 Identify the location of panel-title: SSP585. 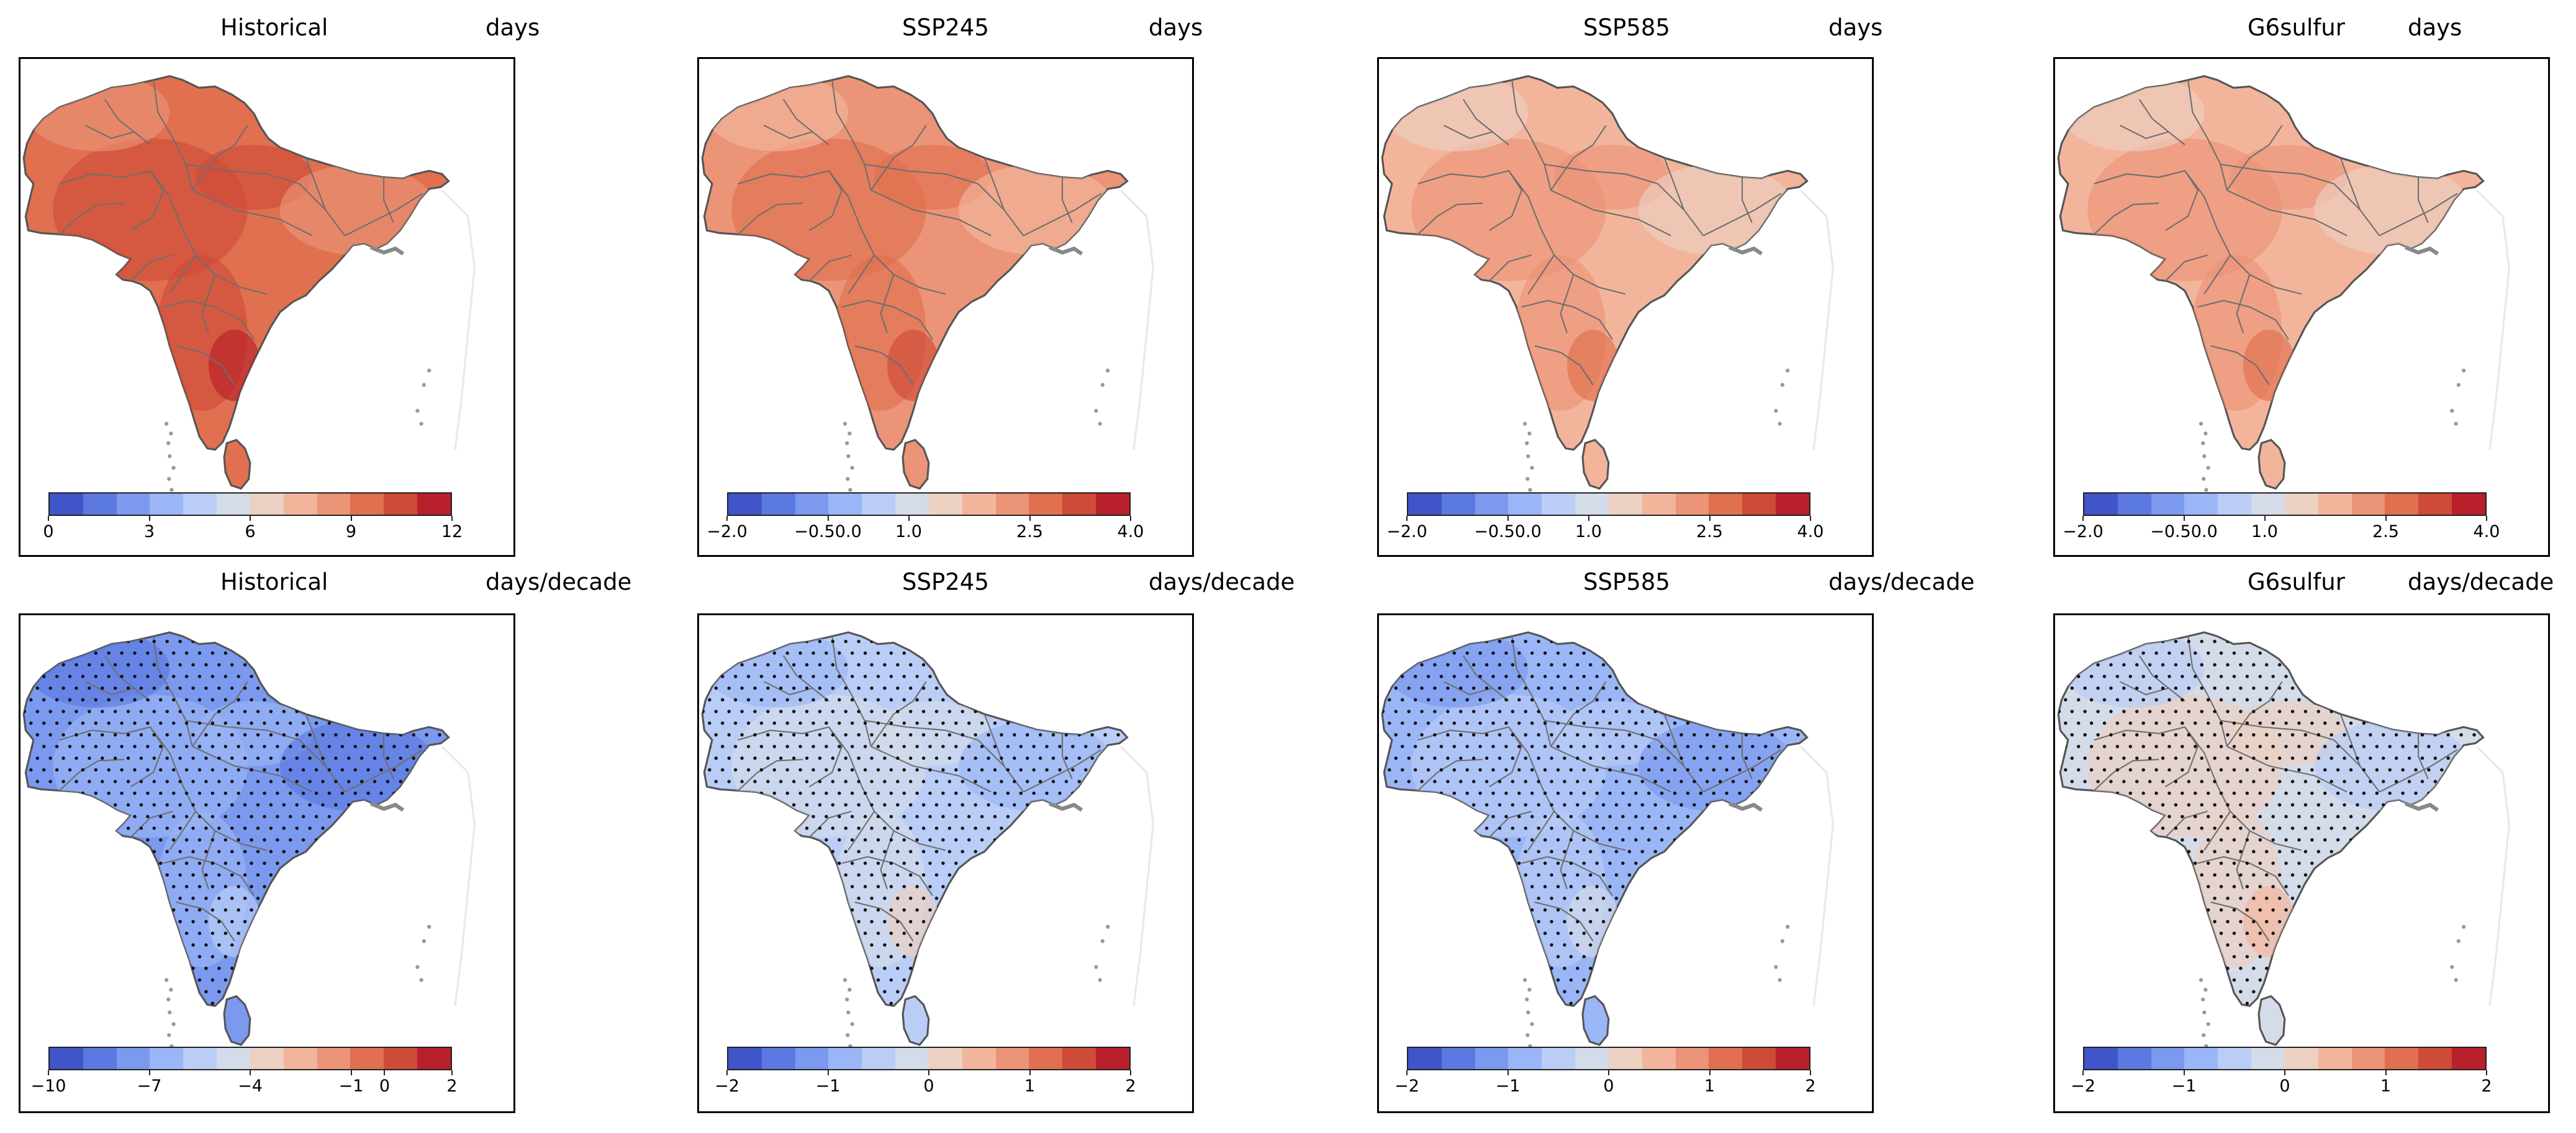
(1626, 582).